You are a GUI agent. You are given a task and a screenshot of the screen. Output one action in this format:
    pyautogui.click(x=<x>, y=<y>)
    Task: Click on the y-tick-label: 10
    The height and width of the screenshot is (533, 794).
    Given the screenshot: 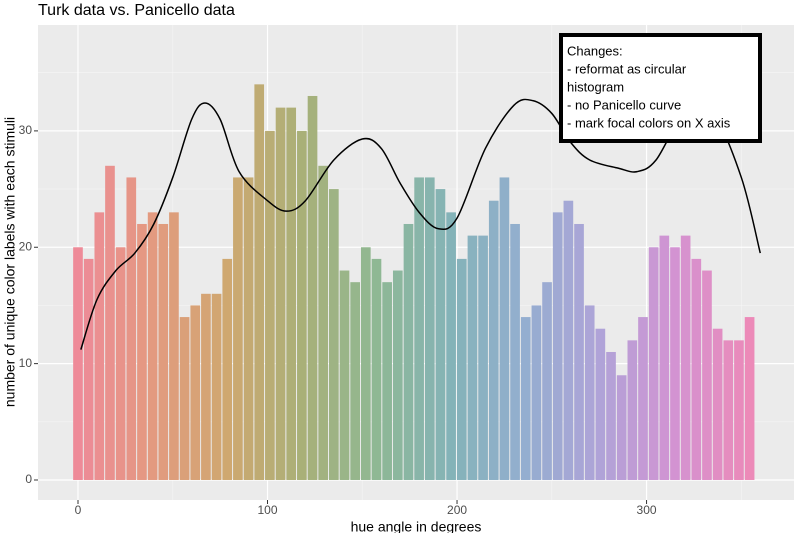 What is the action you would take?
    pyautogui.click(x=26, y=363)
    